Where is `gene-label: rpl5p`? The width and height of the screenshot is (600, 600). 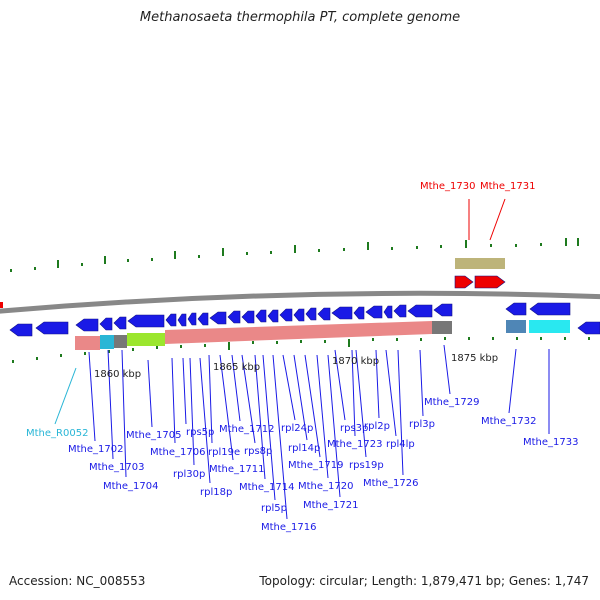
gene-label: rpl5p is located at coordinates (274, 508).